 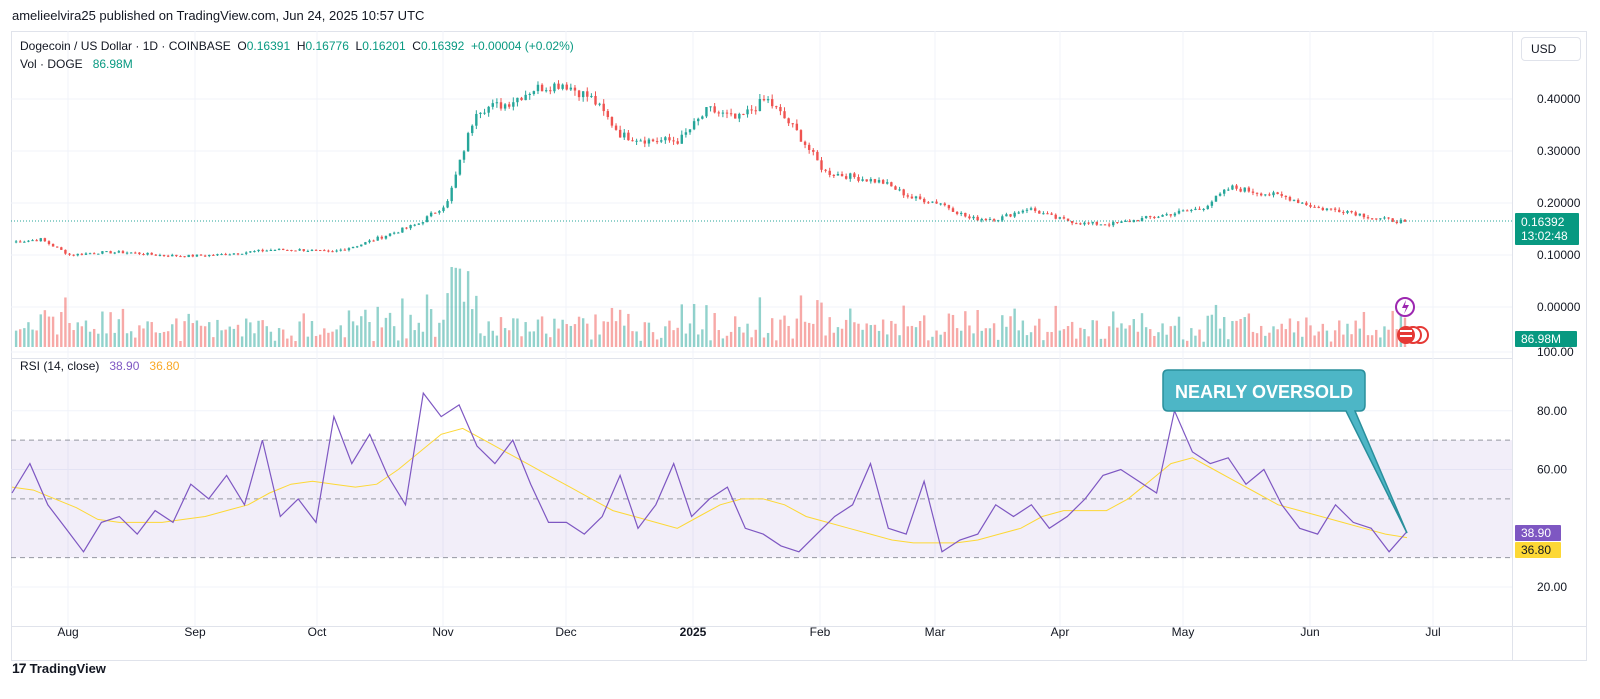 I want to click on rsi-legend: RSI (14, close) 38.90 36.80, so click(x=99, y=366).